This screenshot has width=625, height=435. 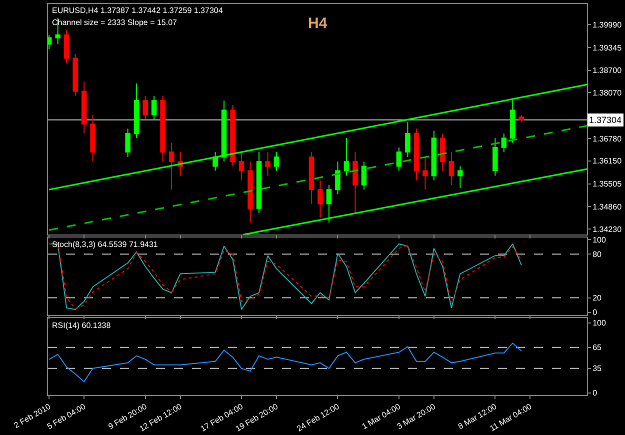 What do you see at coordinates (607, 161) in the screenshot?
I see `y-tick-label: 1.36150` at bounding box center [607, 161].